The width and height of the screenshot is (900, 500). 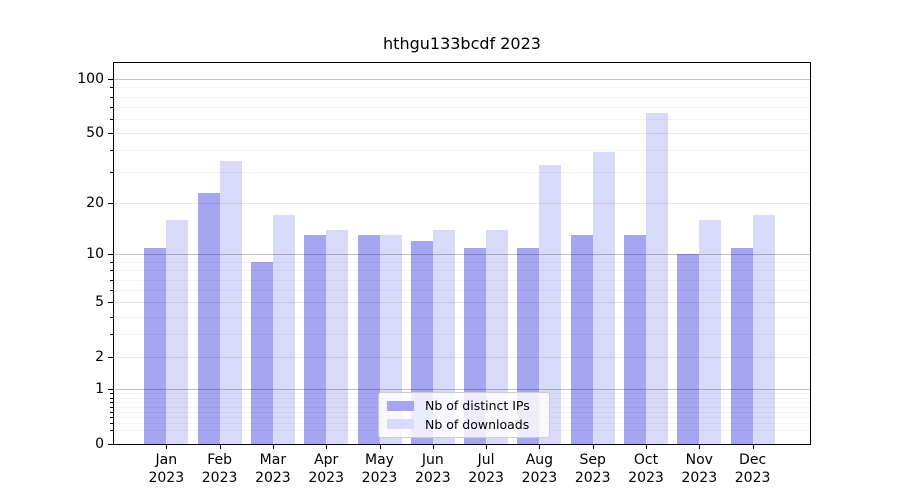 What do you see at coordinates (379, 469) in the screenshot?
I see `x-tick-label: May 2023` at bounding box center [379, 469].